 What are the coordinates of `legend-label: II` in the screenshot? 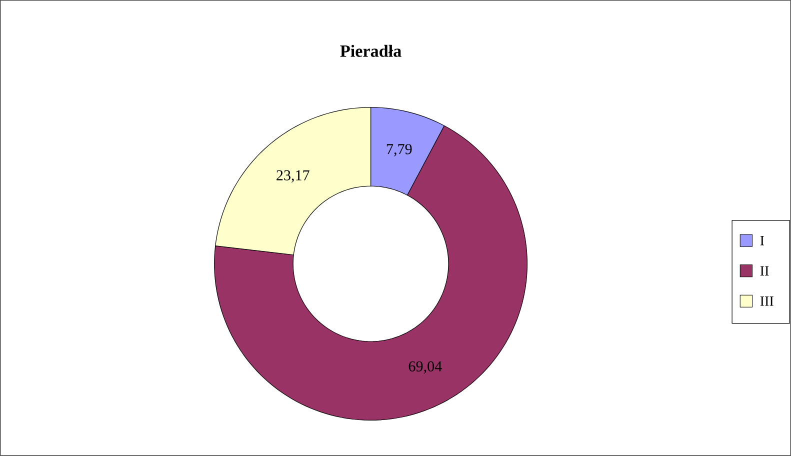 It's located at (764, 271).